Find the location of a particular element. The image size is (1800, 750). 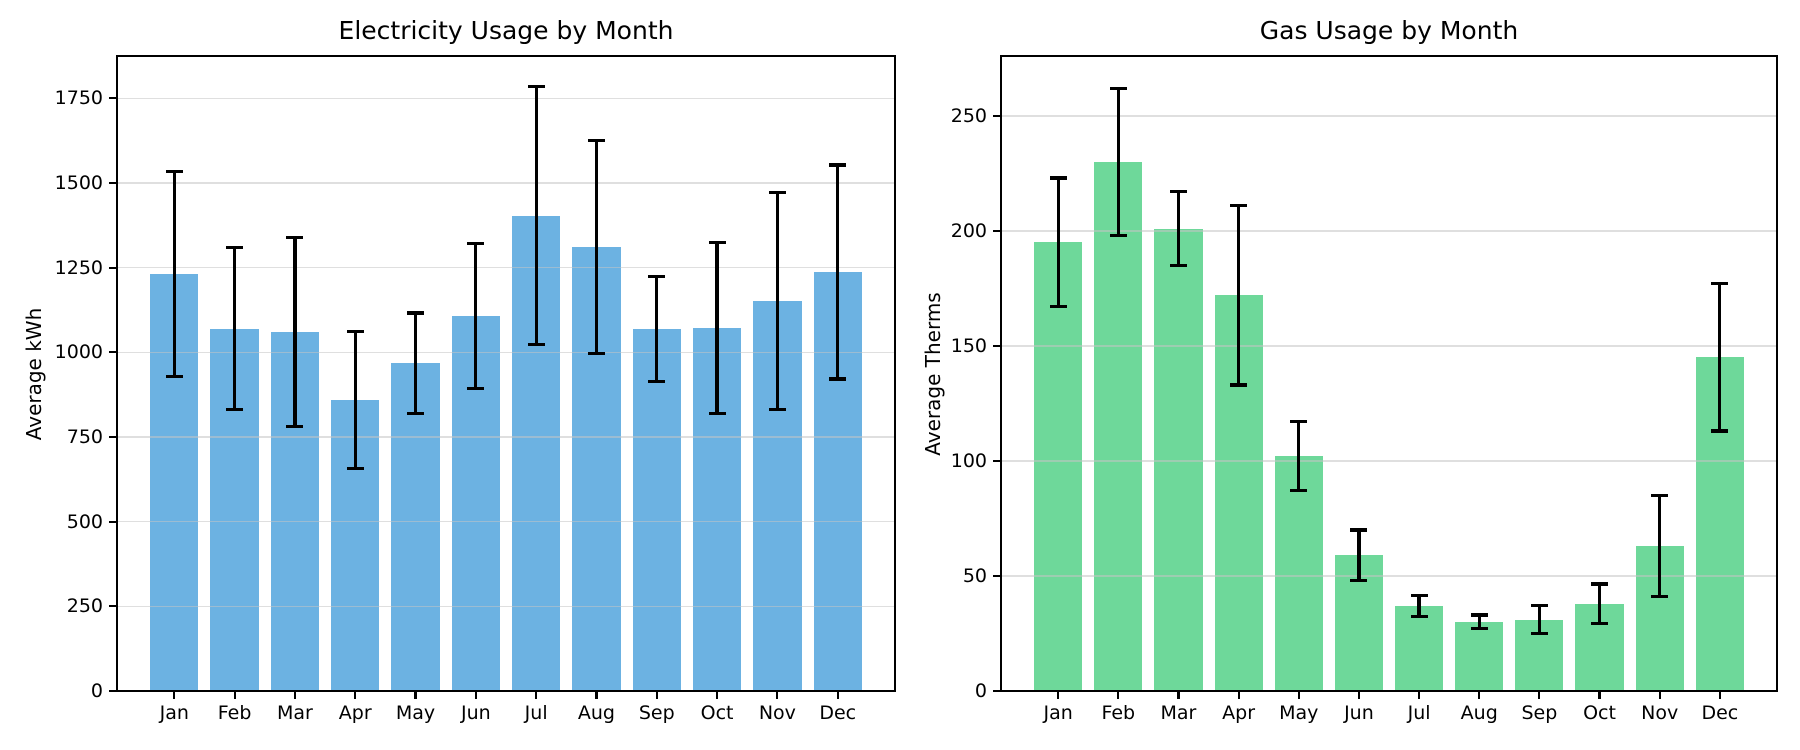

gas-x-tick-label: May is located at coordinates (1299, 713).